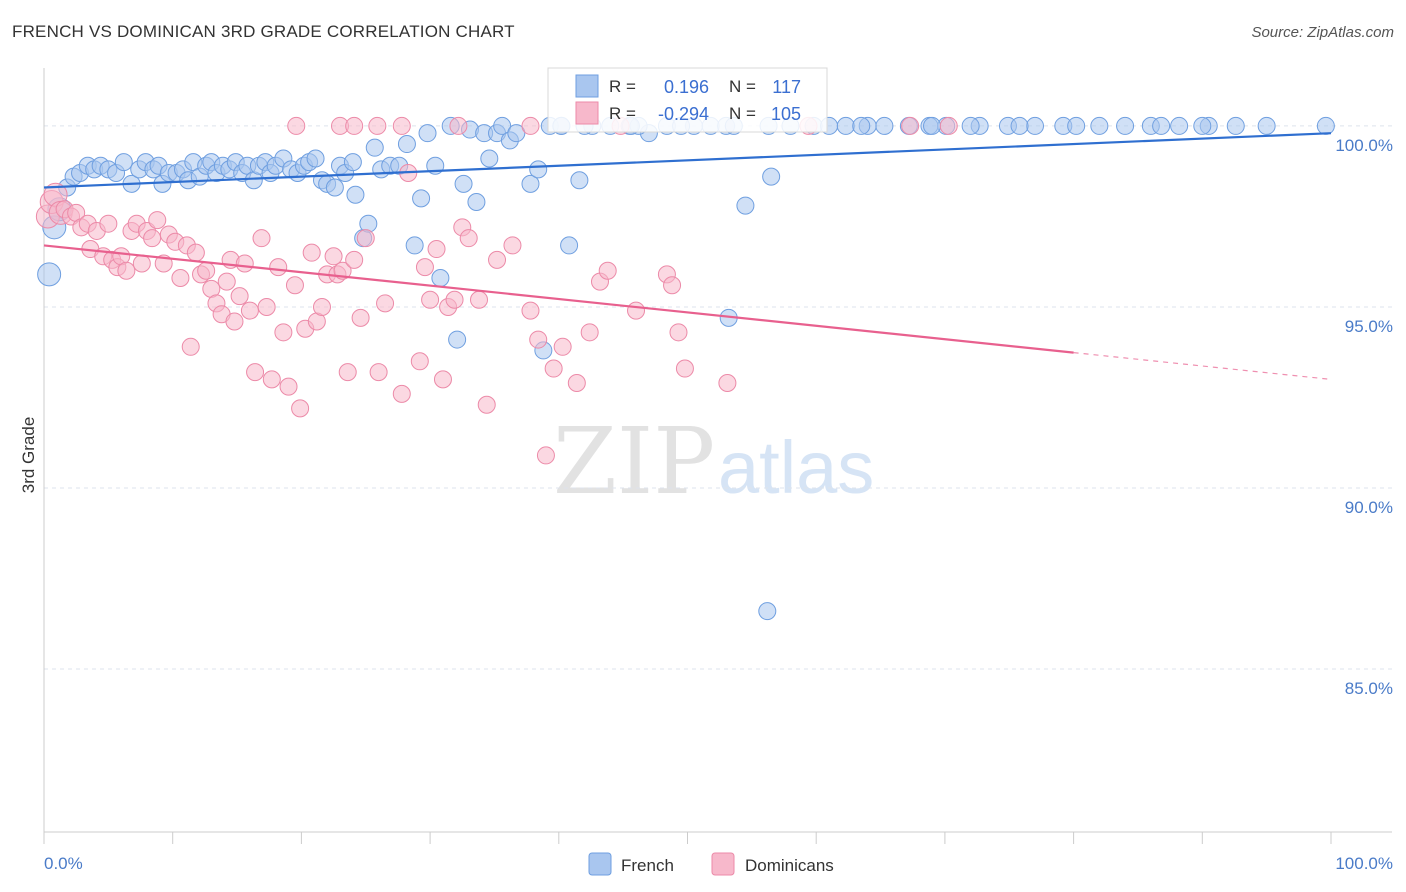  I want to click on chart-source: Source: ZipAtlas.com, so click(1322, 32).